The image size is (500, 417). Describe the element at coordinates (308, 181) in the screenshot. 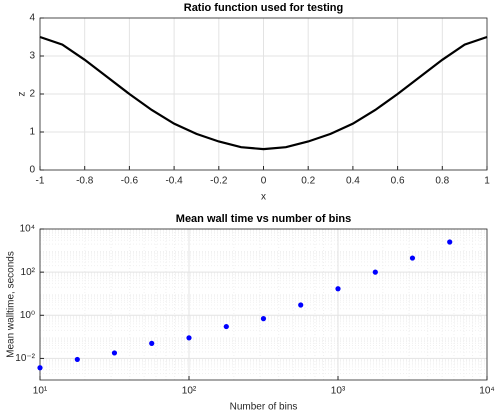

I see `x-tick-label: 0.2` at that location.